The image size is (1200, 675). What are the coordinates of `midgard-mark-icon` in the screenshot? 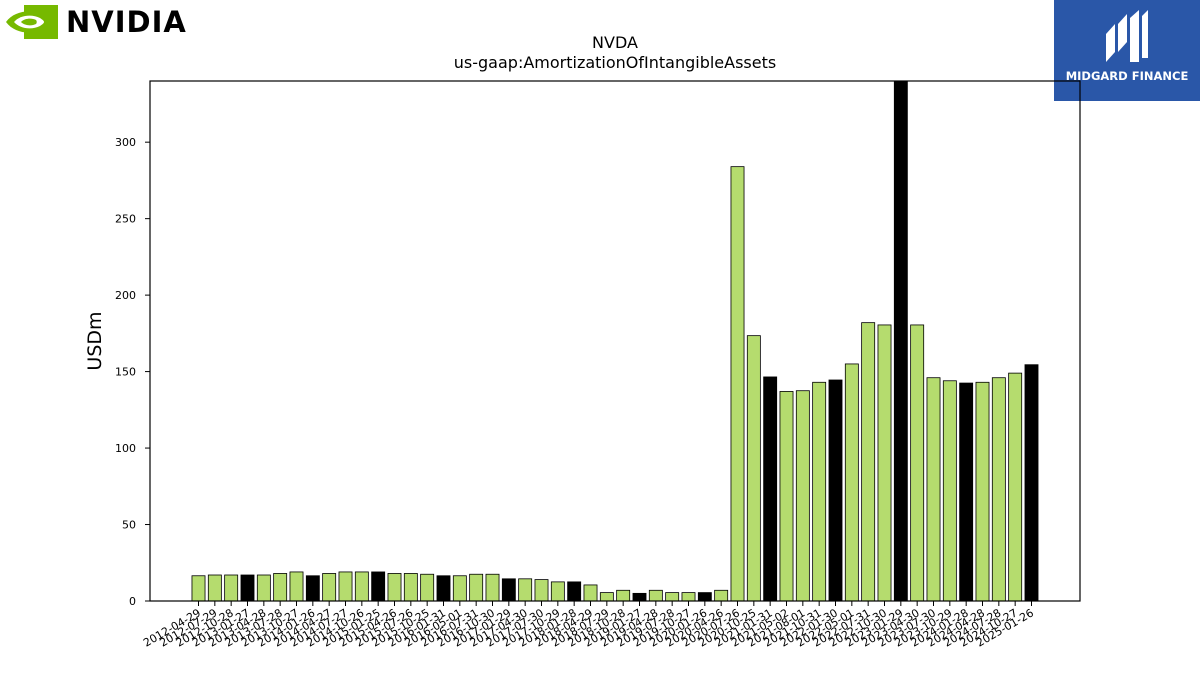 It's located at (1127, 36).